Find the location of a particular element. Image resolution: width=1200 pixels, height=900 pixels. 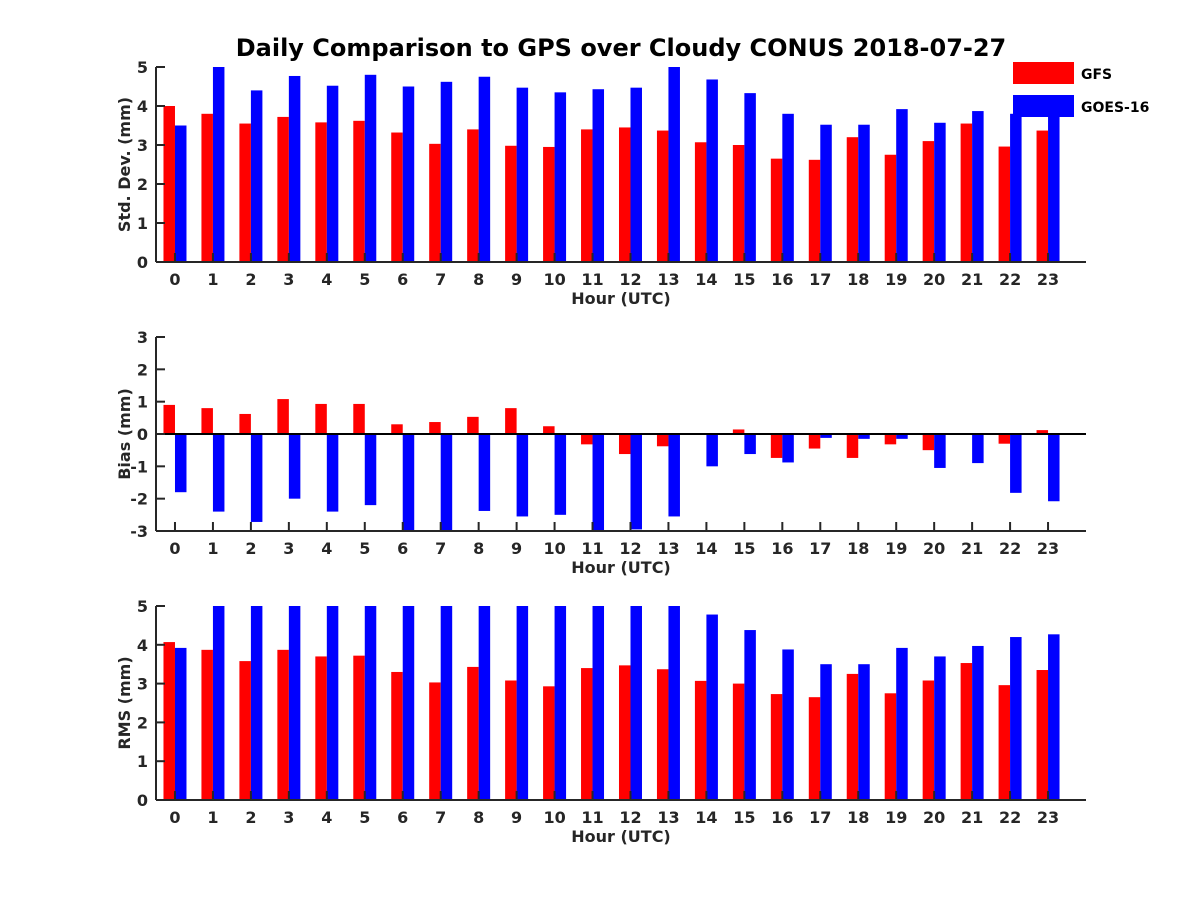

x-tick-label: 6 is located at coordinates (402, 548).